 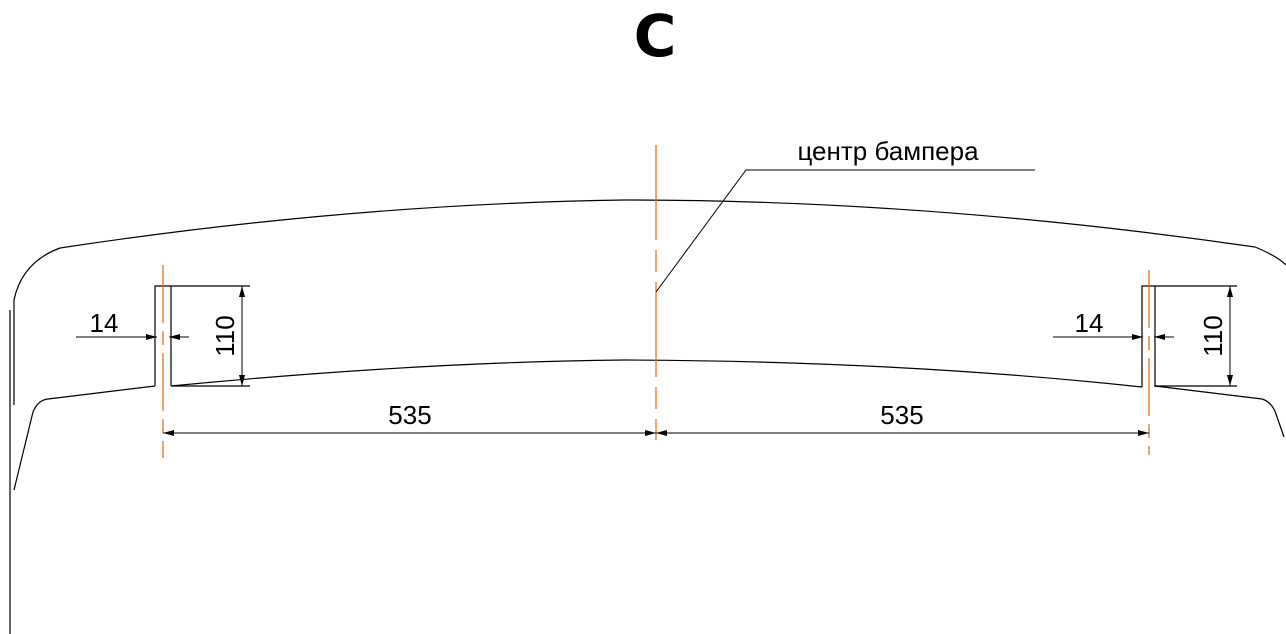 What do you see at coordinates (104, 323) in the screenshot?
I see `left-offset-value: 14` at bounding box center [104, 323].